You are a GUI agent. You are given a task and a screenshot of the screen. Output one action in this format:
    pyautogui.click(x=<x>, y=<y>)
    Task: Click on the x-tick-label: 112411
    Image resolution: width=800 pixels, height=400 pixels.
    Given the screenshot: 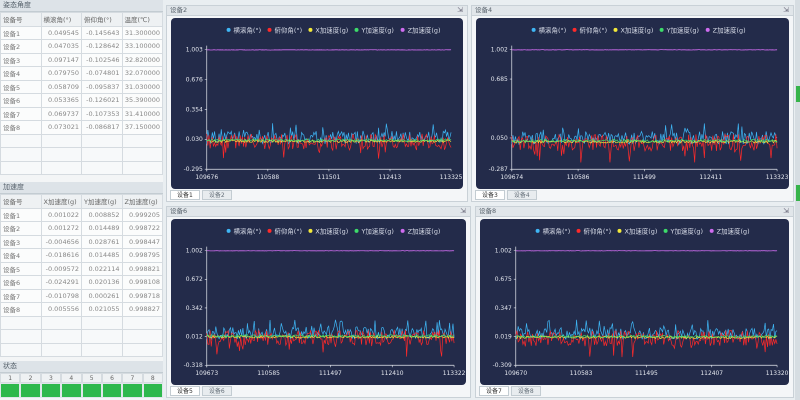 What is the action you would take?
    pyautogui.click(x=710, y=177)
    